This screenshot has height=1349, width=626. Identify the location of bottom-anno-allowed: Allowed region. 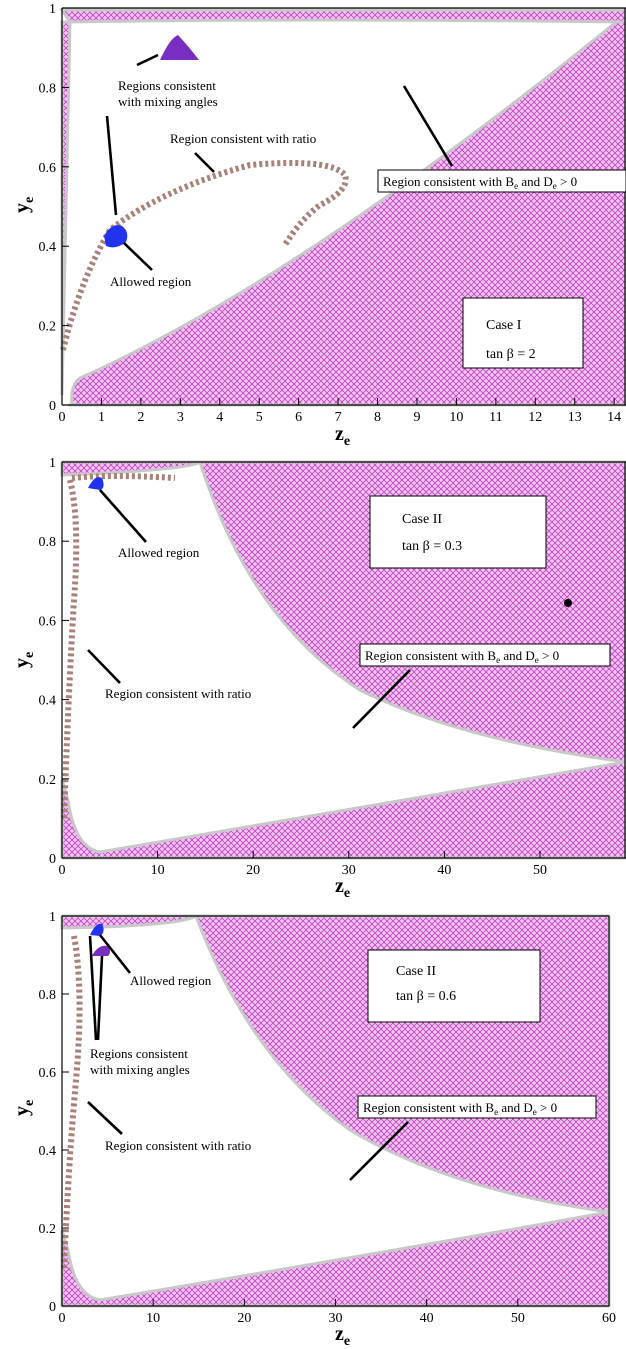
(171, 980).